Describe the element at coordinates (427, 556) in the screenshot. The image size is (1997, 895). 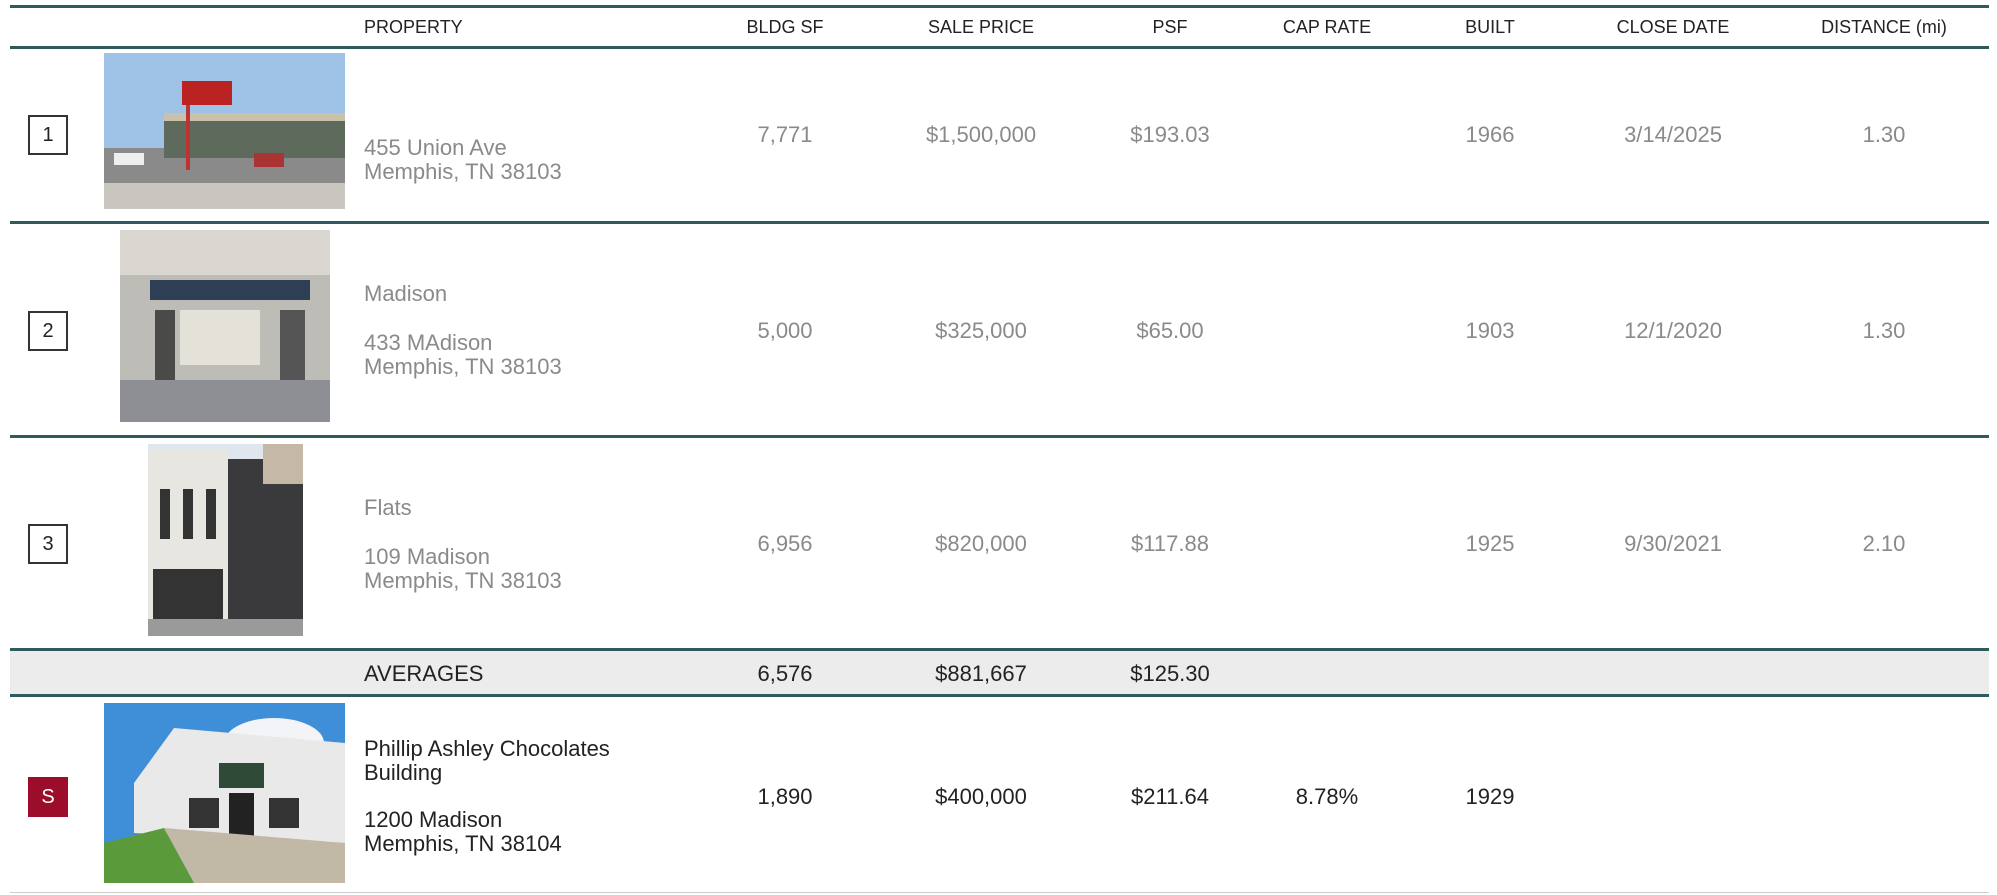
I see `property-address: 109 Madison` at that location.